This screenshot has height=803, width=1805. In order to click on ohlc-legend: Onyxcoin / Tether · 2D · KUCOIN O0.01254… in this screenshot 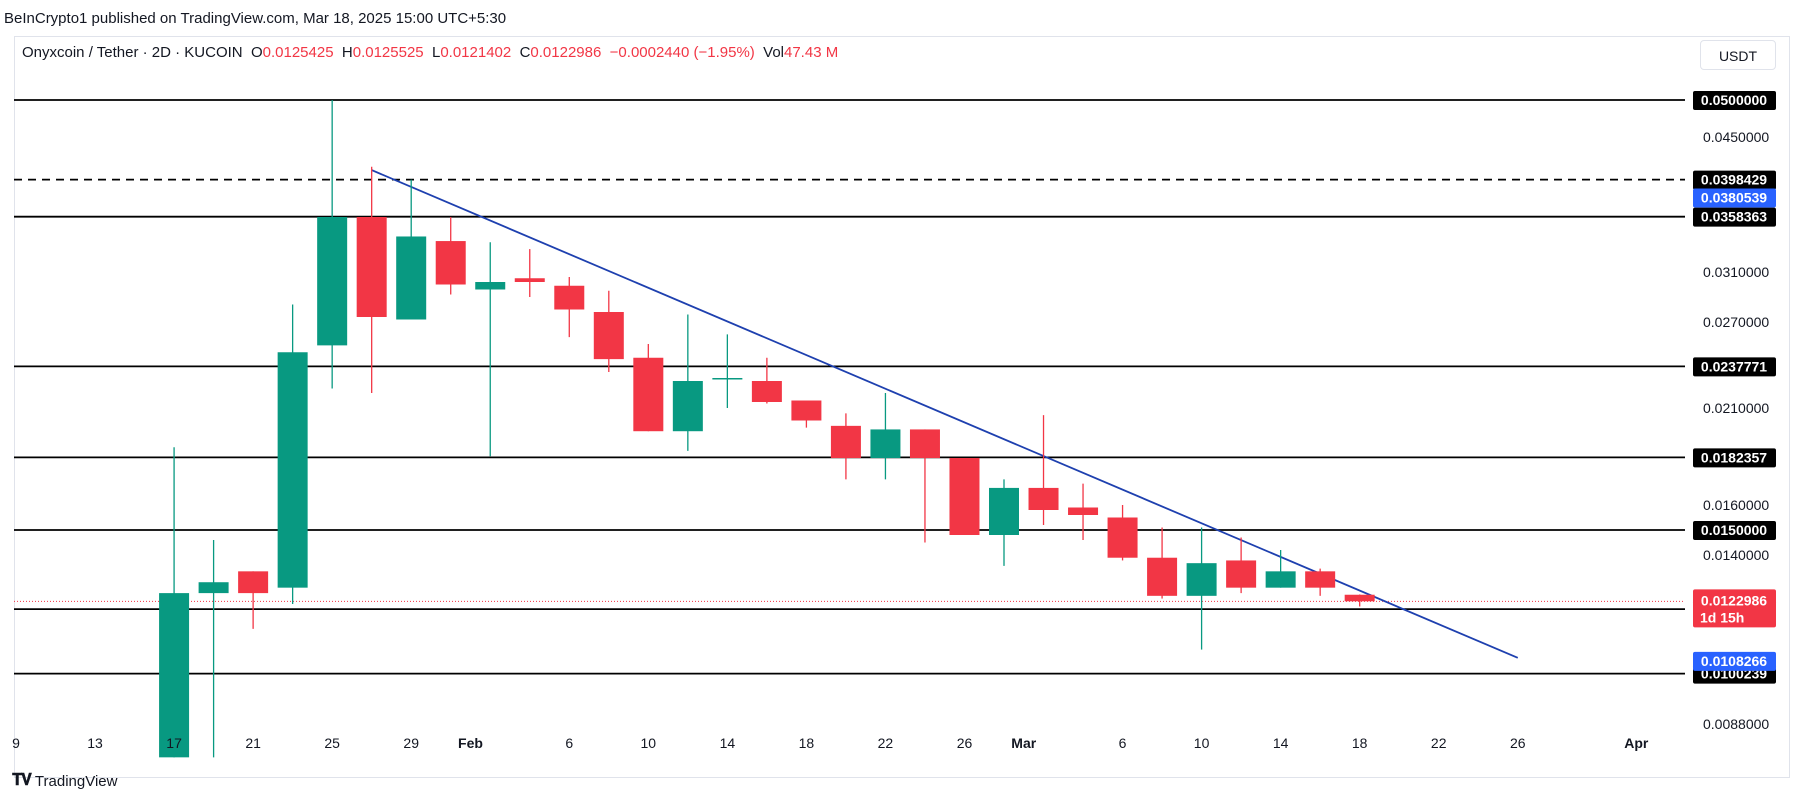, I will do `click(430, 52)`.